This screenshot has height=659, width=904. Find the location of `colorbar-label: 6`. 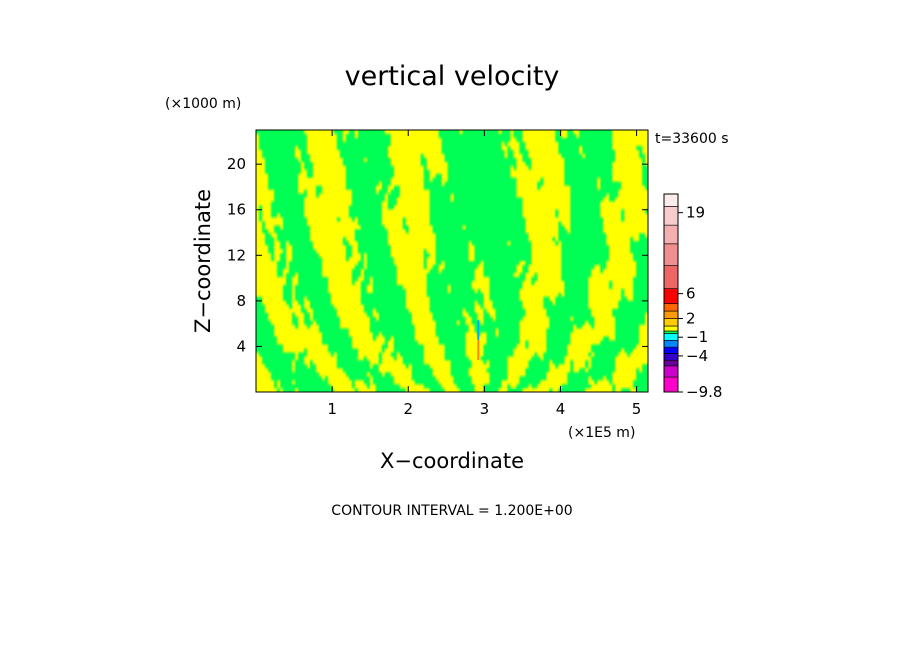

colorbar-label: 6 is located at coordinates (691, 294).